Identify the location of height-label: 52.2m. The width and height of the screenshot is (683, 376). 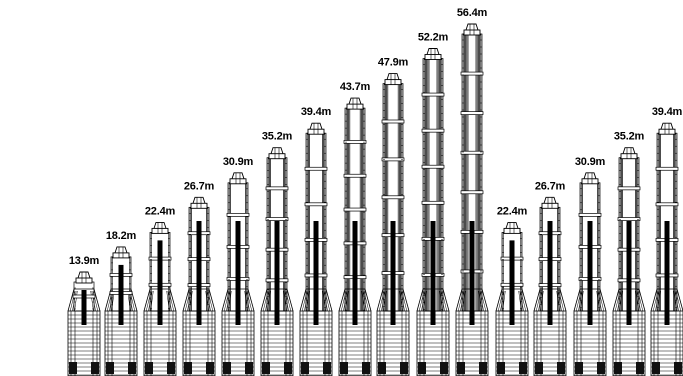
(433, 38).